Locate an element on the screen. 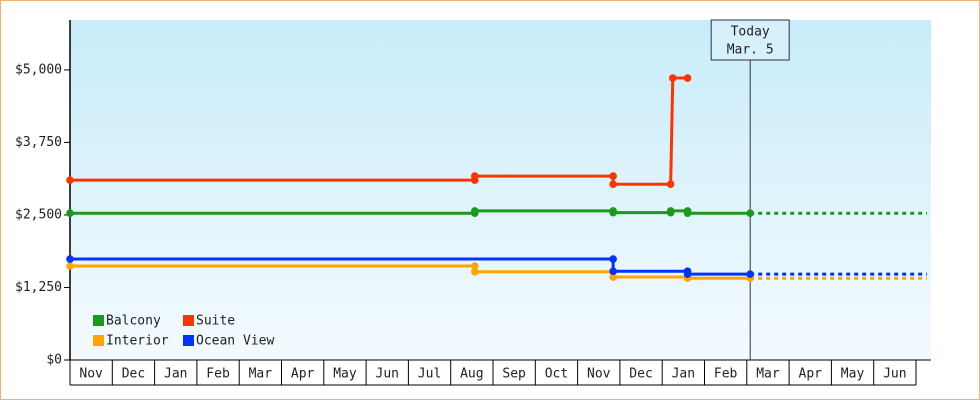 The image size is (980, 400). price-line is located at coordinates (410, 266).